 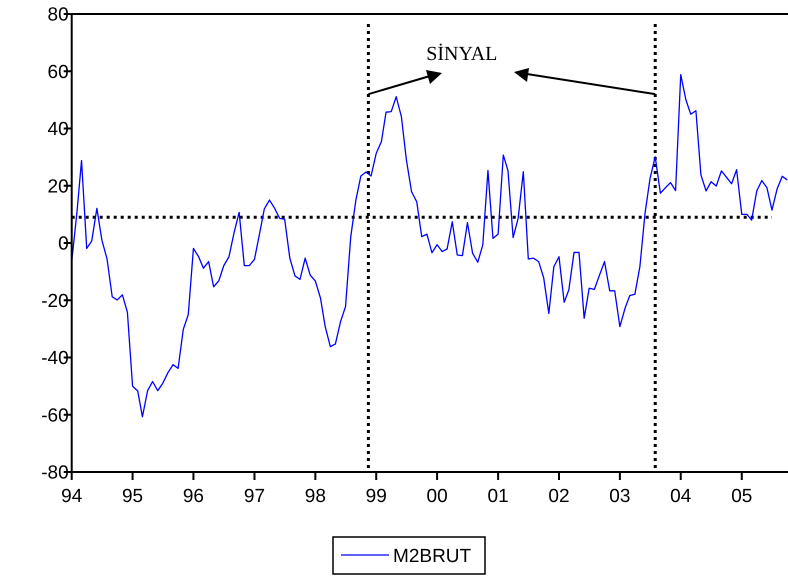 I want to click on x-tick-label: 94, so click(x=72, y=496).